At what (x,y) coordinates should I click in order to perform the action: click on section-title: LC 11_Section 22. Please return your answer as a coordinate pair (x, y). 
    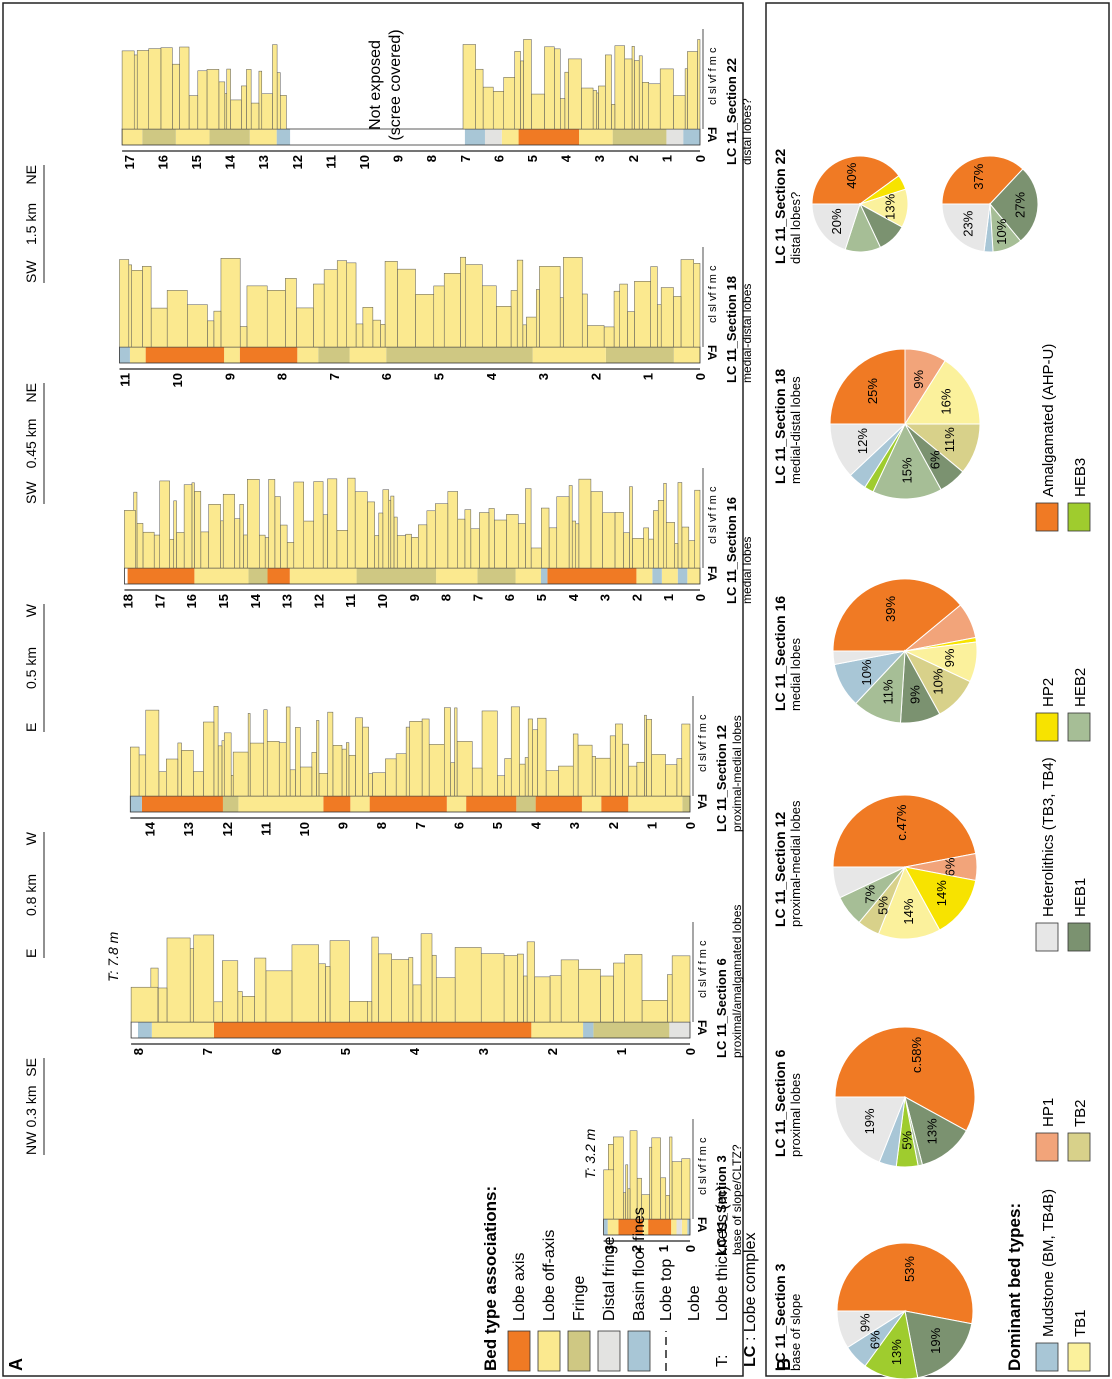
    Looking at the image, I should click on (731, 111).